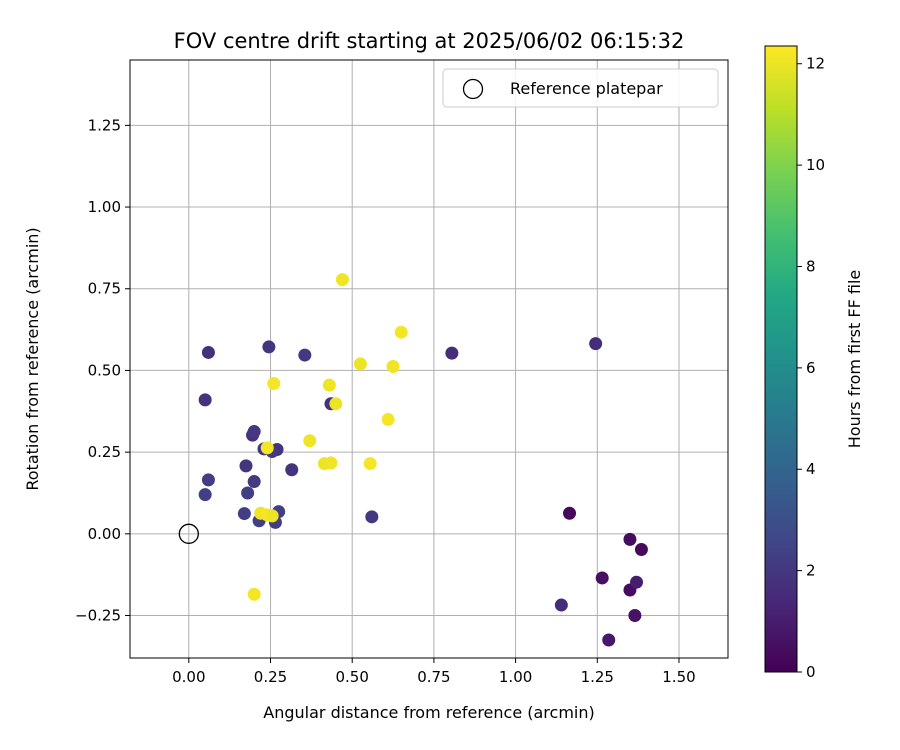 The height and width of the screenshot is (750, 900). I want to click on colorbar-tick-label: 0, so click(811, 672).